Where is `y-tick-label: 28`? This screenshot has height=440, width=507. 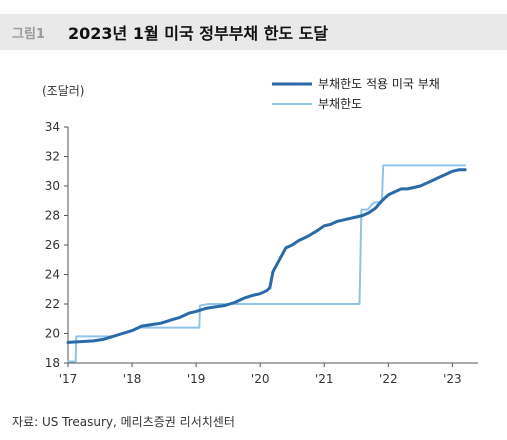
y-tick-label: 28 is located at coordinates (52, 216).